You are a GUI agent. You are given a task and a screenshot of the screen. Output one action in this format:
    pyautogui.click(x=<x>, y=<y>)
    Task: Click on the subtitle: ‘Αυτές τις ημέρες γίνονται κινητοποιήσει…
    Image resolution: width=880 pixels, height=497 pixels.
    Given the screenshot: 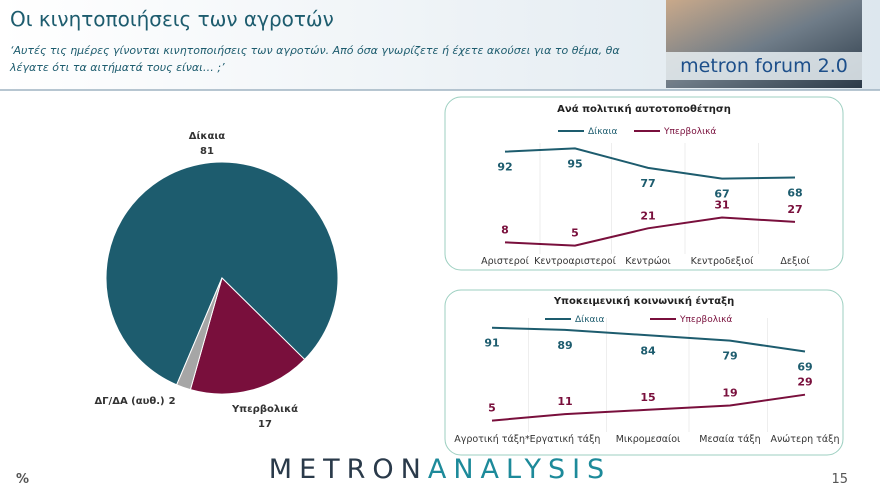 What is the action you would take?
    pyautogui.click(x=315, y=50)
    